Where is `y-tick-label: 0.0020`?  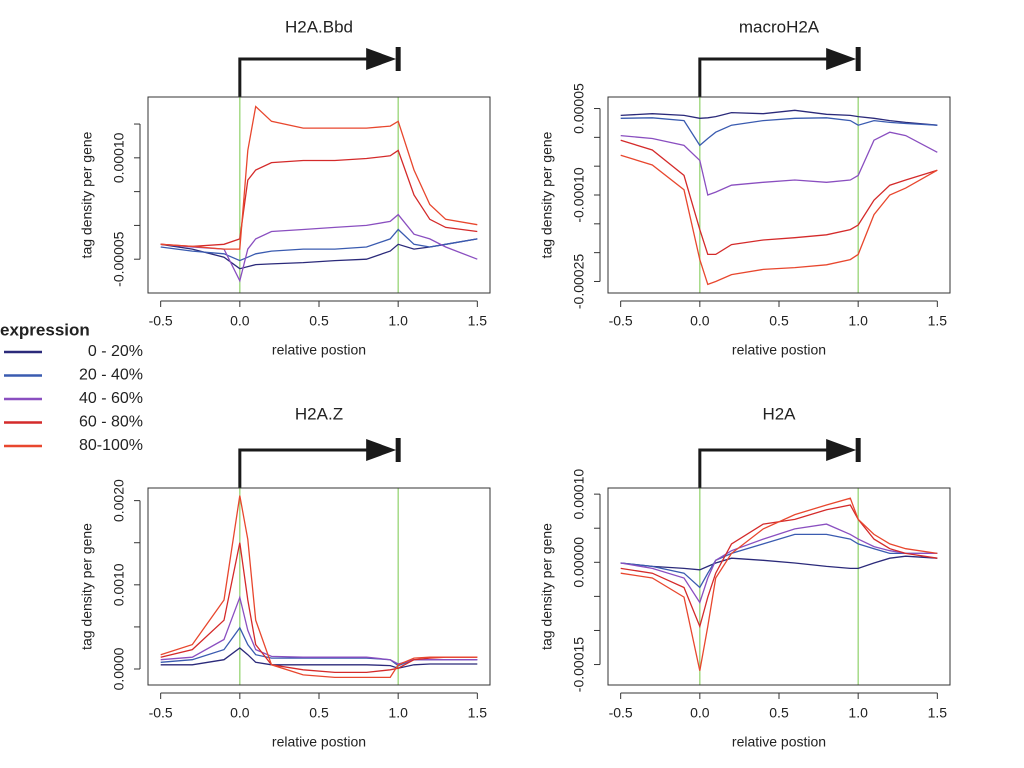 y-tick-label: 0.0020 is located at coordinates (119, 500).